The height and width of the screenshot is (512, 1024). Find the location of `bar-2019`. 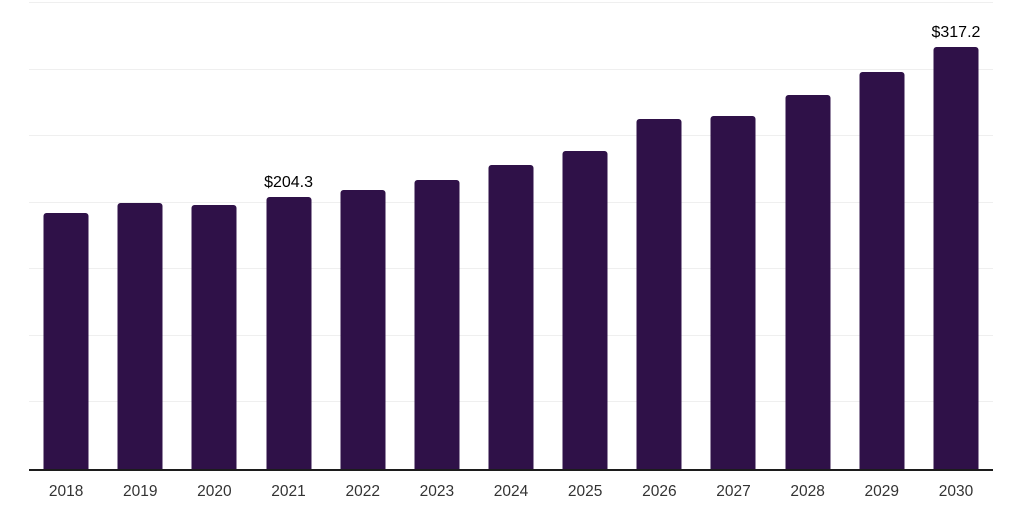

bar-2019 is located at coordinates (140, 335).